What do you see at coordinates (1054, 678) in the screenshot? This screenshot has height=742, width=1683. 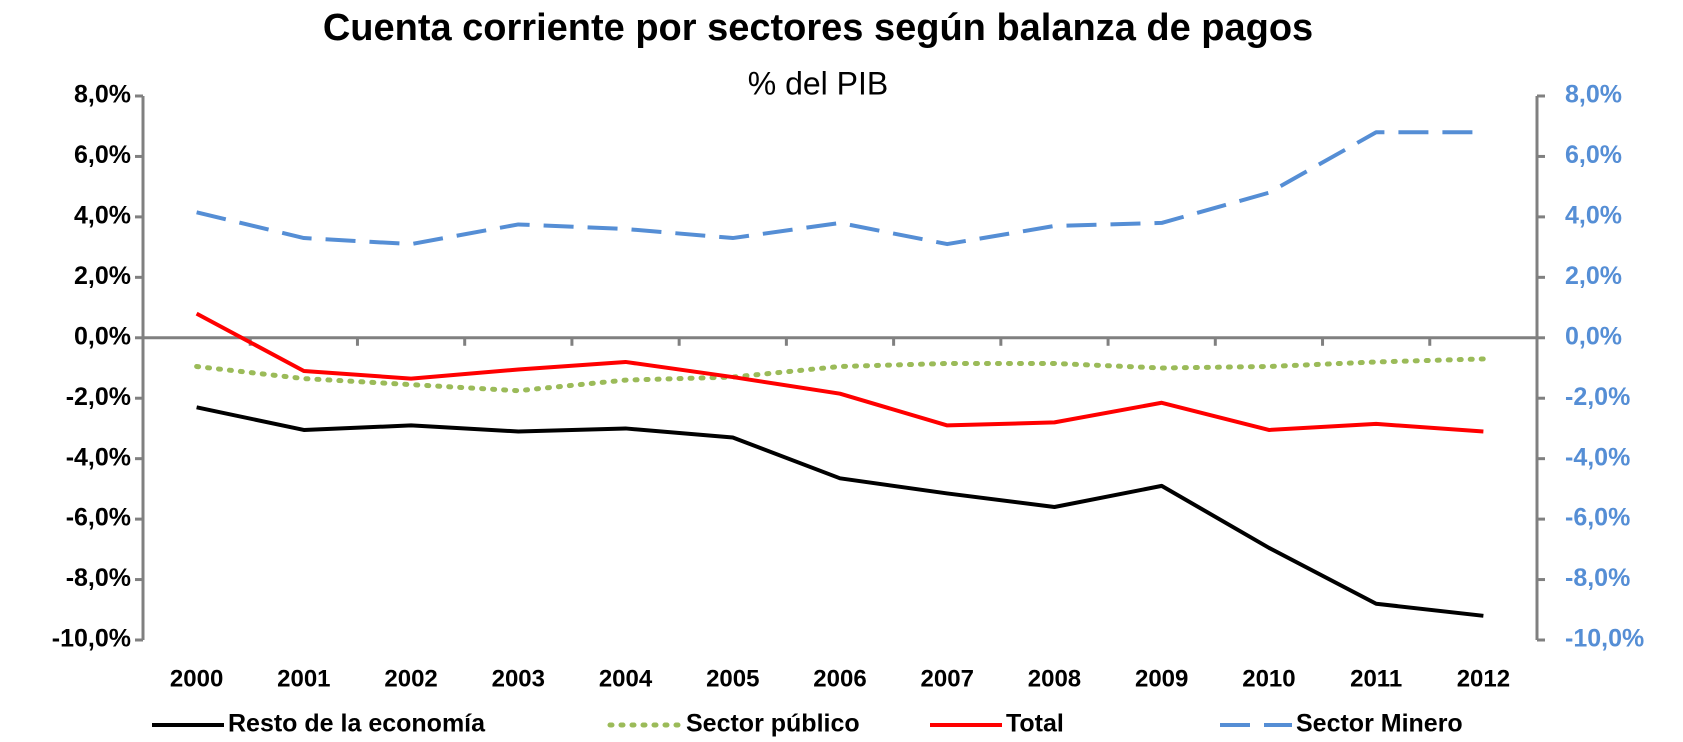 I see `x-tick-label: 2008` at bounding box center [1054, 678].